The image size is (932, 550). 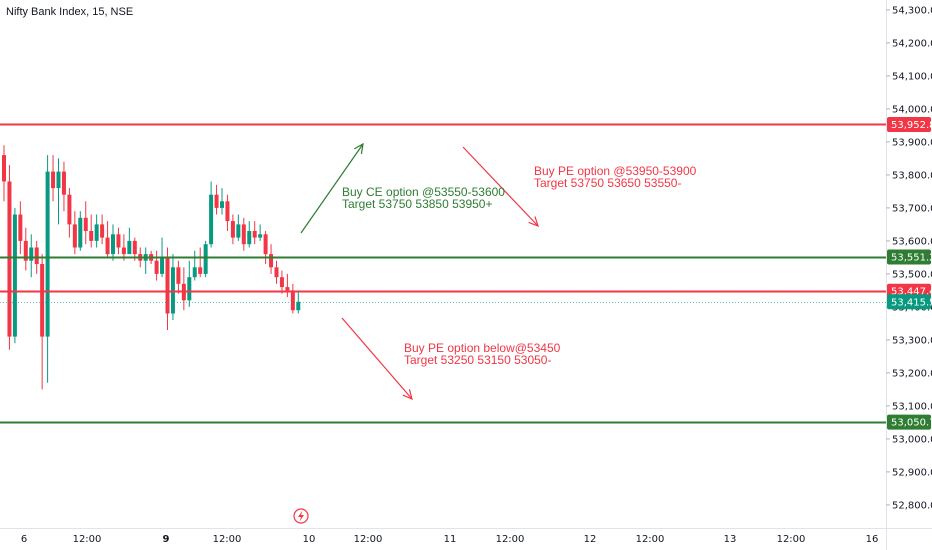 What do you see at coordinates (912, 439) in the screenshot?
I see `price-tick-label: 53,000.00` at bounding box center [912, 439].